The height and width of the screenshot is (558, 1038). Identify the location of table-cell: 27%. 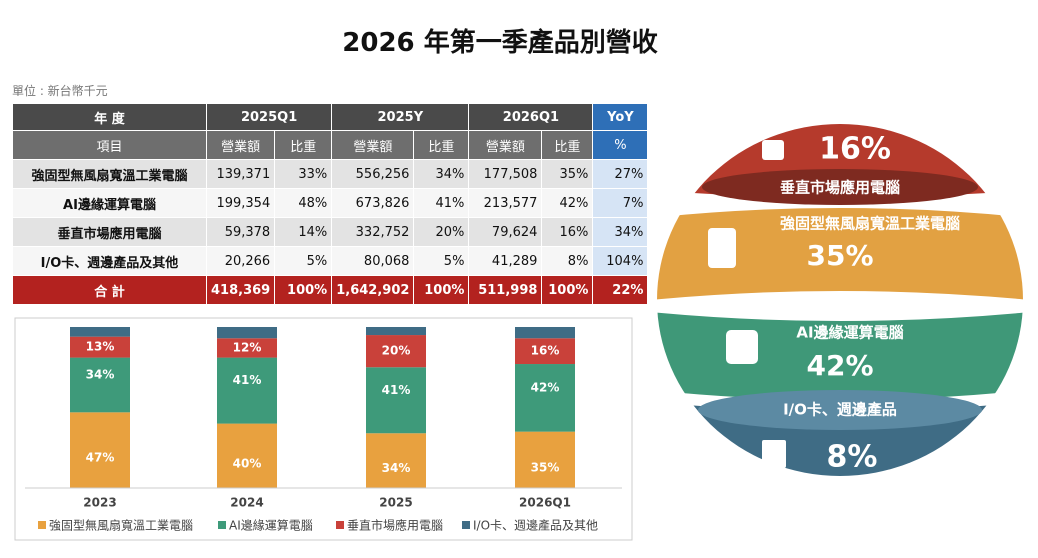
(620, 174).